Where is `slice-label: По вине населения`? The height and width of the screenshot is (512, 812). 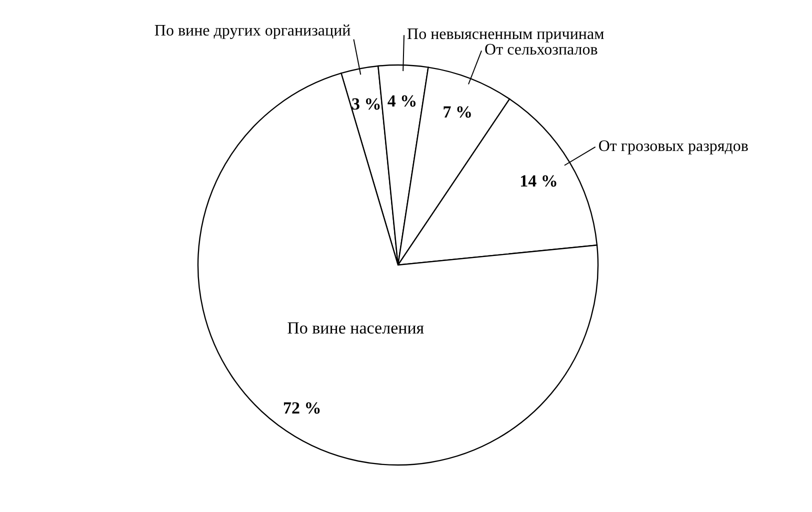 slice-label: По вине населения is located at coordinates (355, 328).